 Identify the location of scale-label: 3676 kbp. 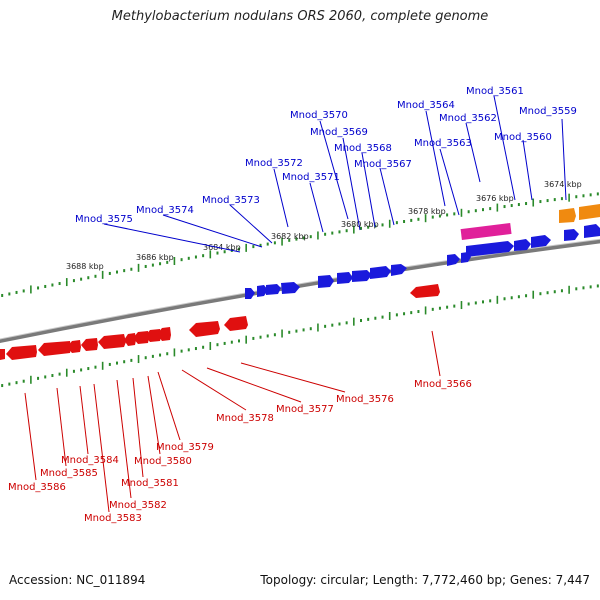
(495, 198).